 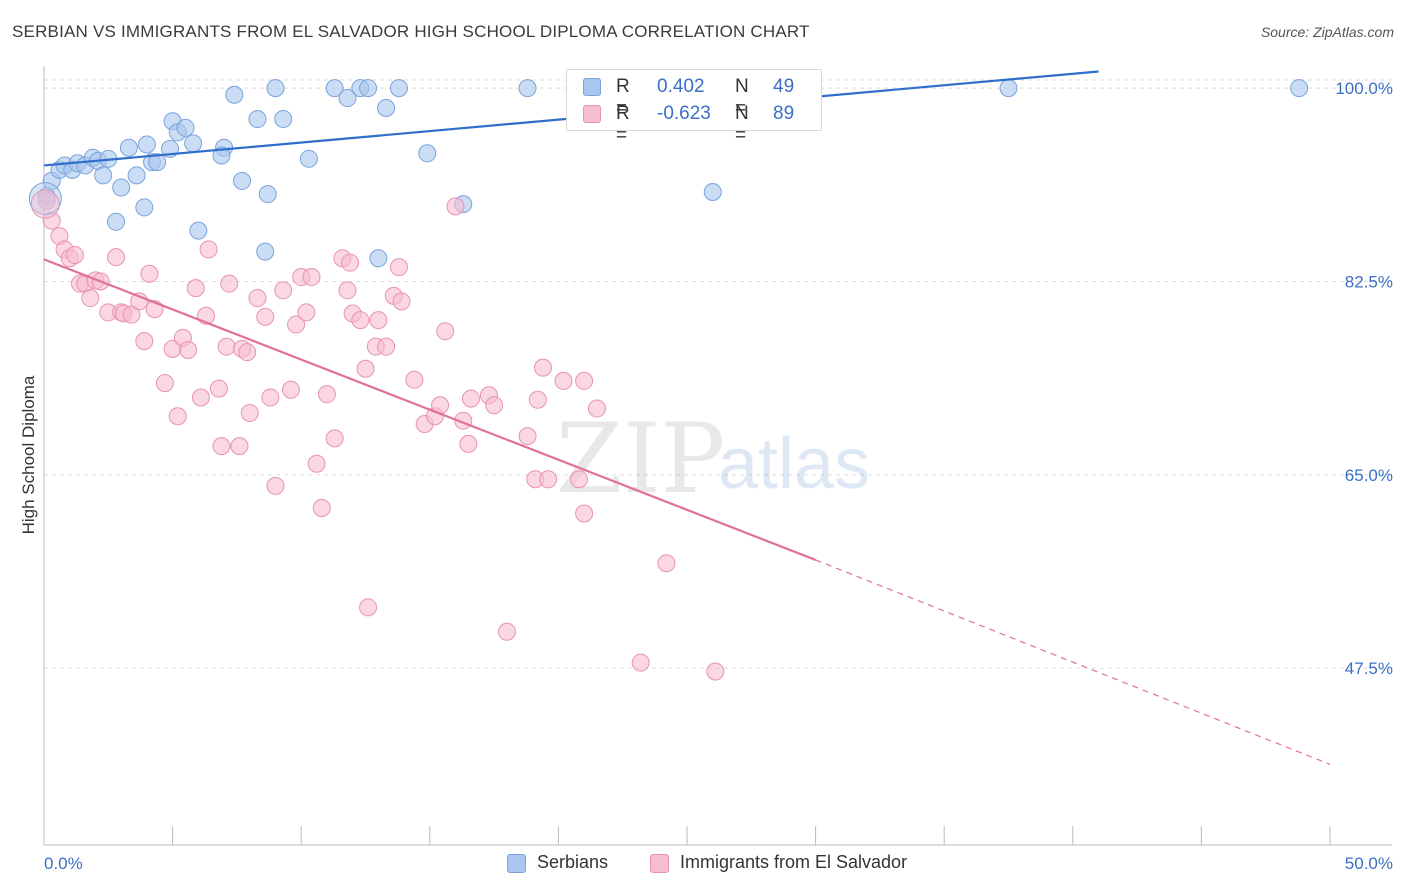 What do you see at coordinates (516, 863) in the screenshot?
I see `blue-swatch-icon` at bounding box center [516, 863].